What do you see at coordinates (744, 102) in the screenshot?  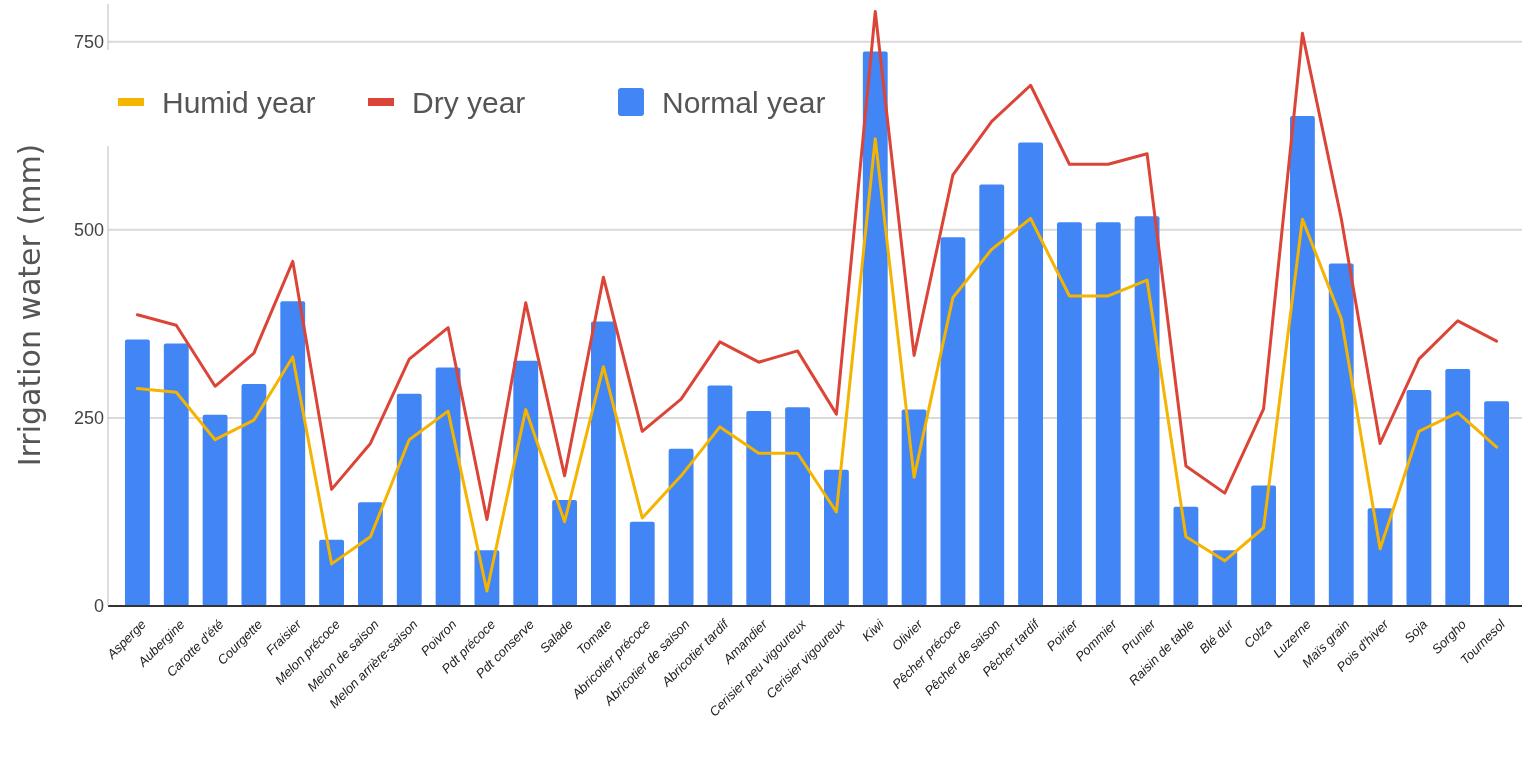 I see `legend-label: Normal year` at bounding box center [744, 102].